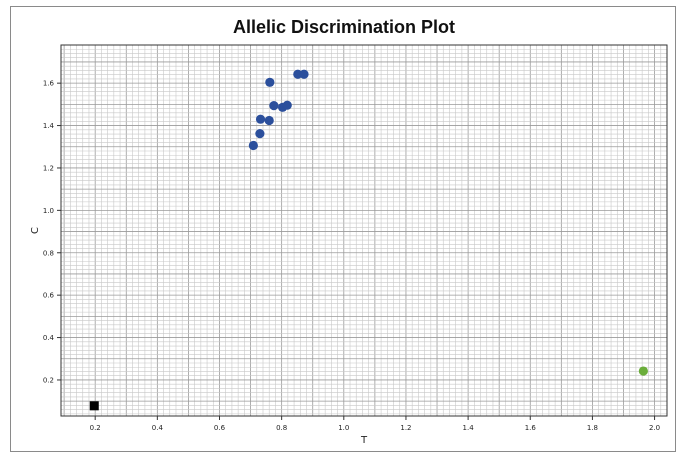 The width and height of the screenshot is (688, 458). Describe the element at coordinates (654, 428) in the screenshot. I see `x-tick-label: 2.0` at that location.